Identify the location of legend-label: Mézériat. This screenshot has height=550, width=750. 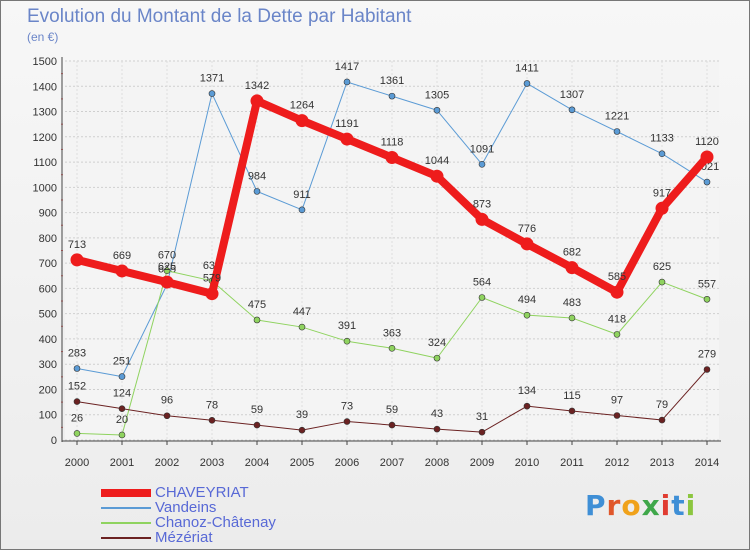
(184, 537).